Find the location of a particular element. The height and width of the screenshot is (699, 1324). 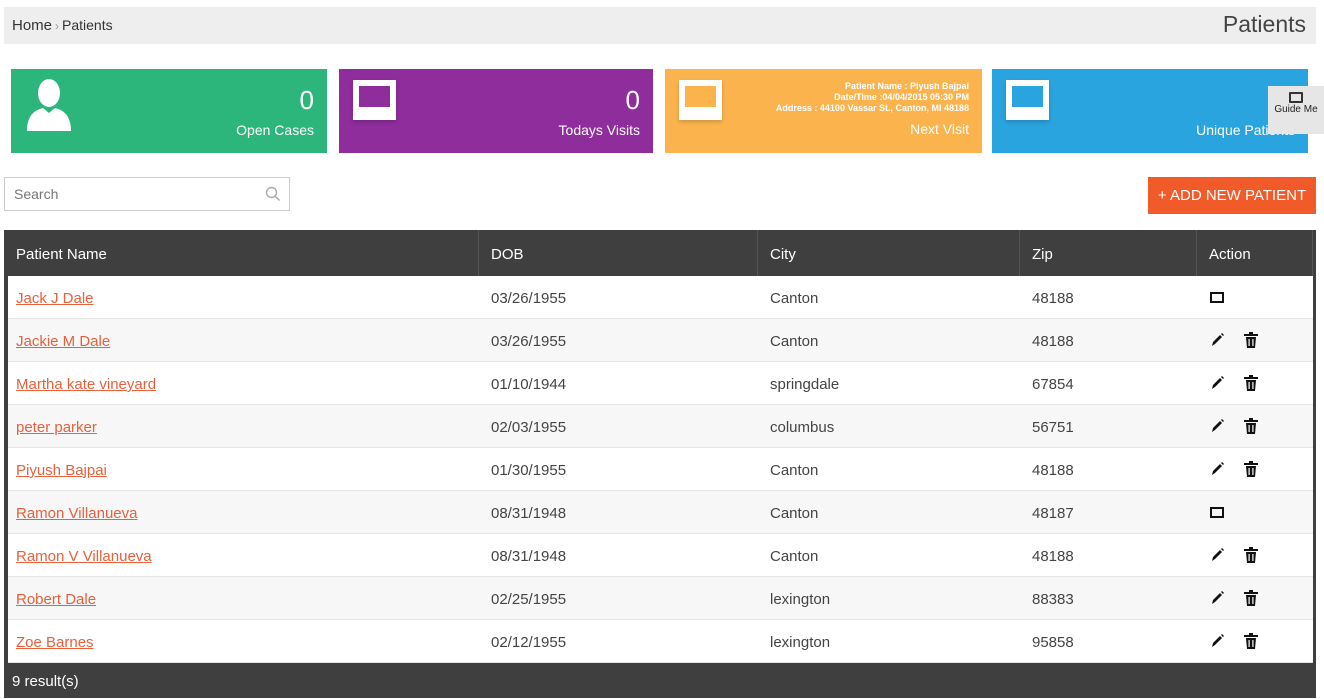

table-row: Piyush Bajpai 01/30/1955 Canton 48188 is located at coordinates (660, 469).